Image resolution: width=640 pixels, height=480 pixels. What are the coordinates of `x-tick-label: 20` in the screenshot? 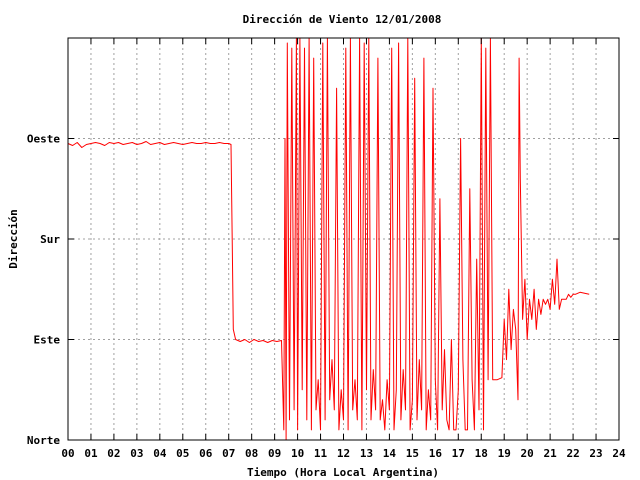 It's located at (527, 453).